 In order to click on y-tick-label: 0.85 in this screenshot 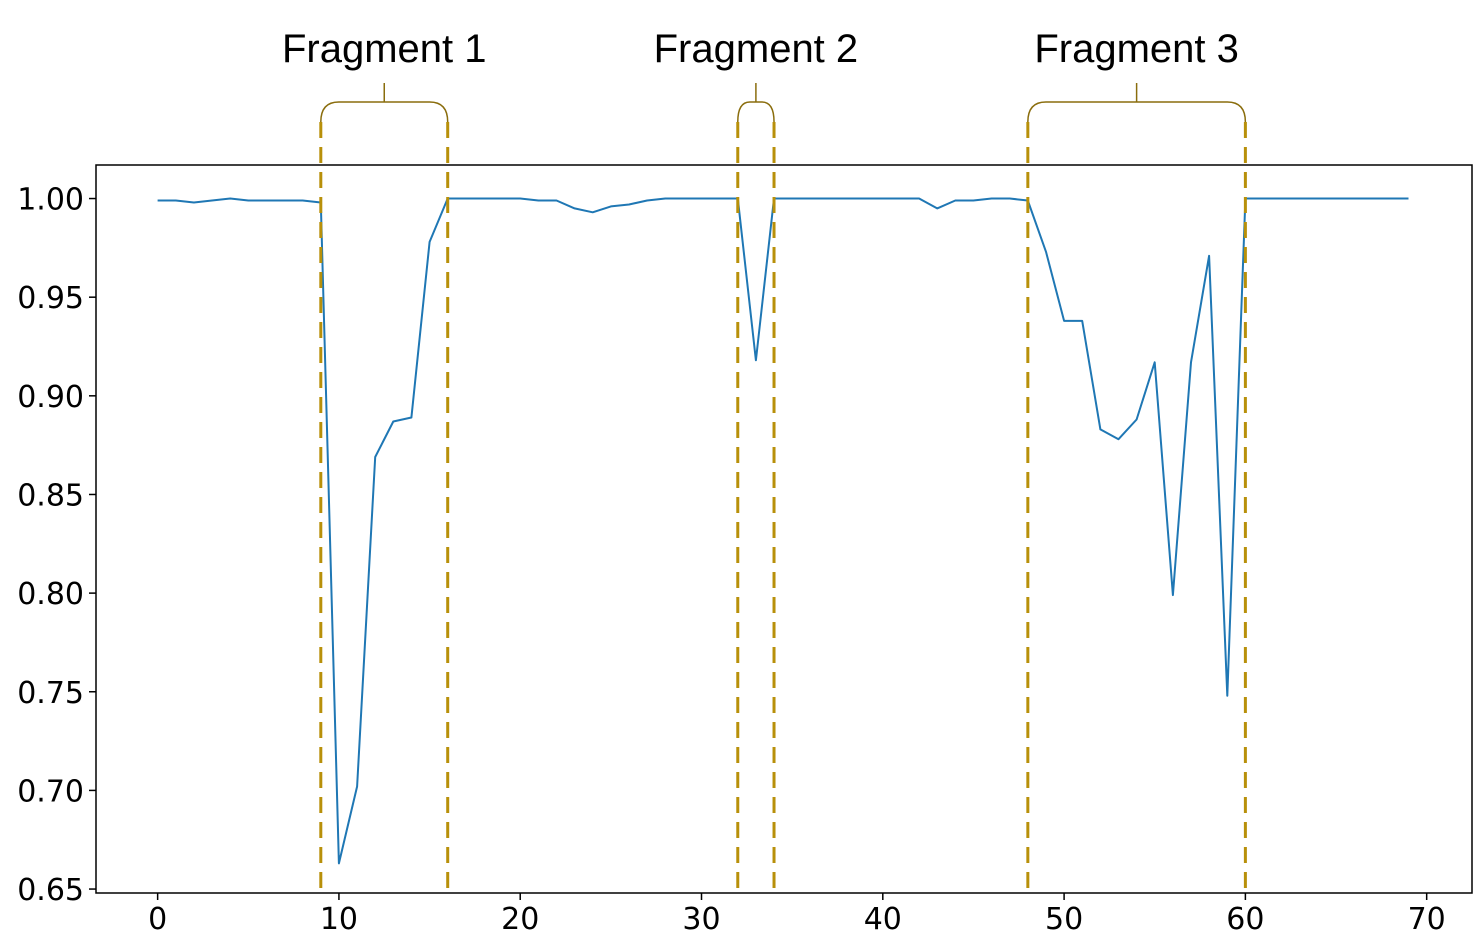, I will do `click(50, 495)`.